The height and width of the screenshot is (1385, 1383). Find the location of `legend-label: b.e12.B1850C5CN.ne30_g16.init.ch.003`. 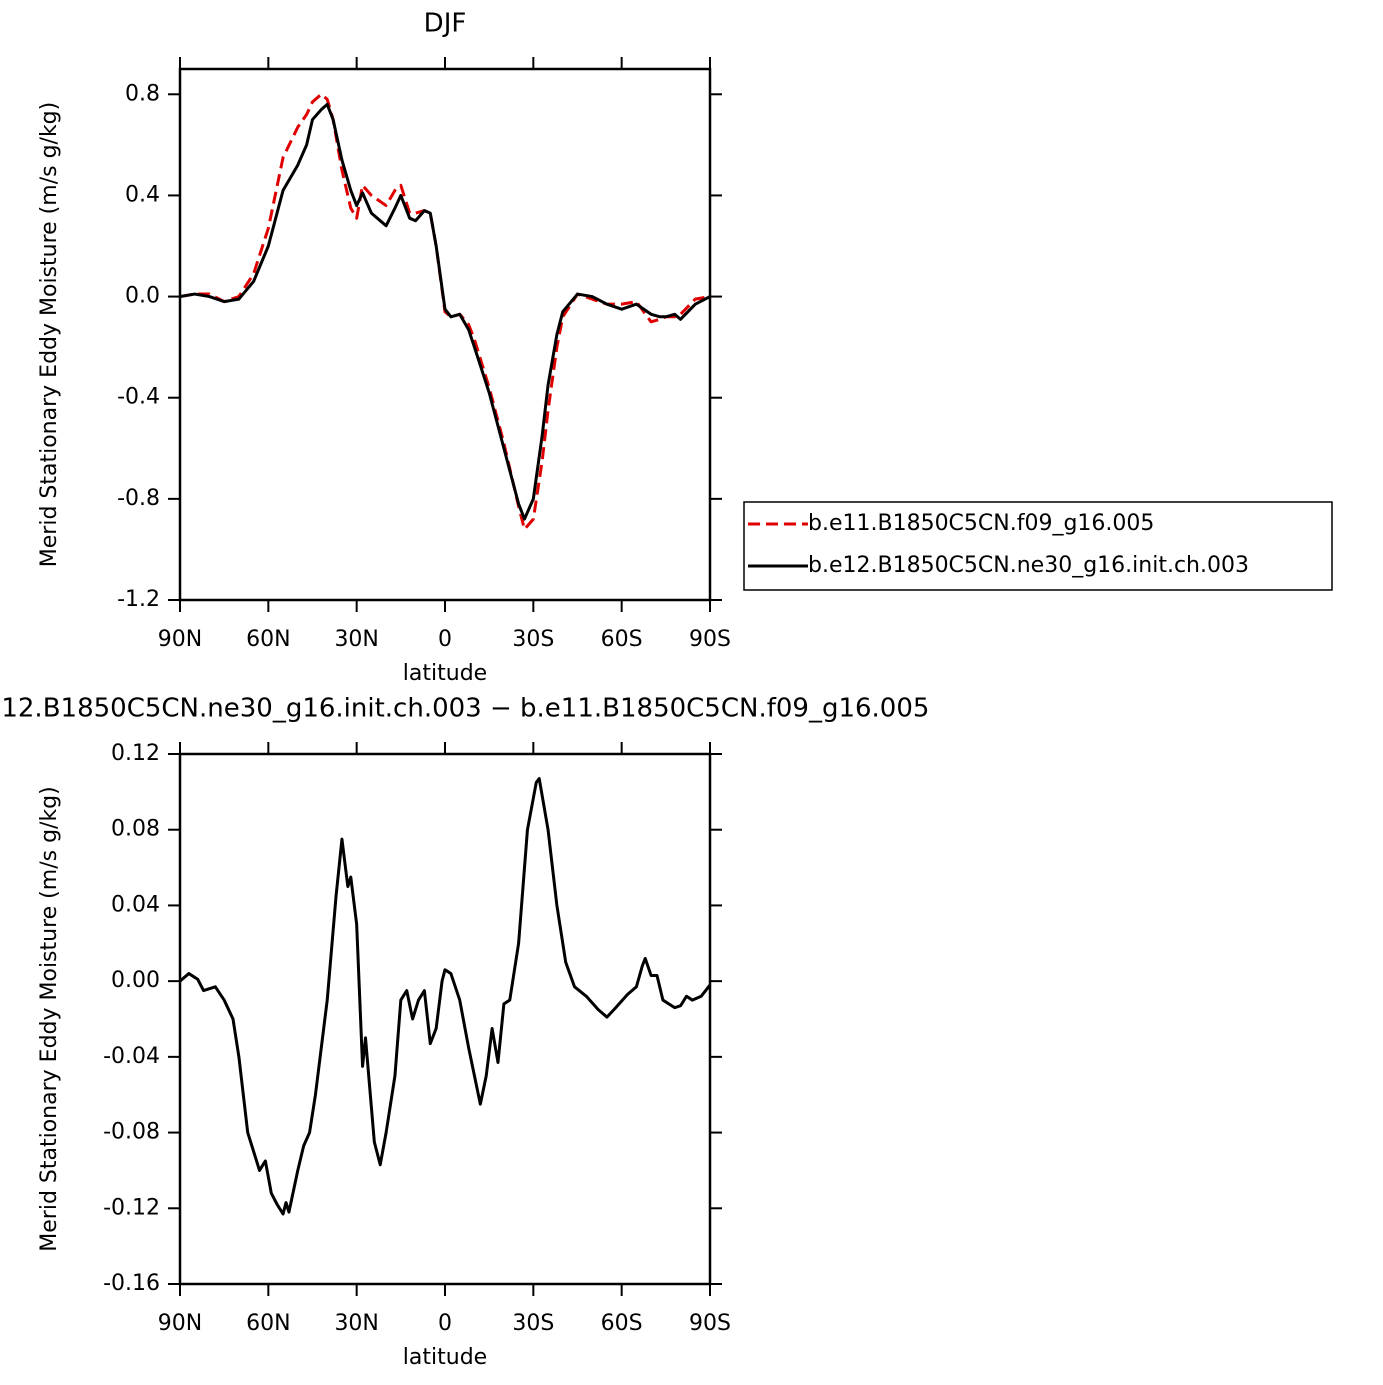

legend-label: b.e12.B1850C5CN.ne30_g16.init.ch.003 is located at coordinates (1028, 565).